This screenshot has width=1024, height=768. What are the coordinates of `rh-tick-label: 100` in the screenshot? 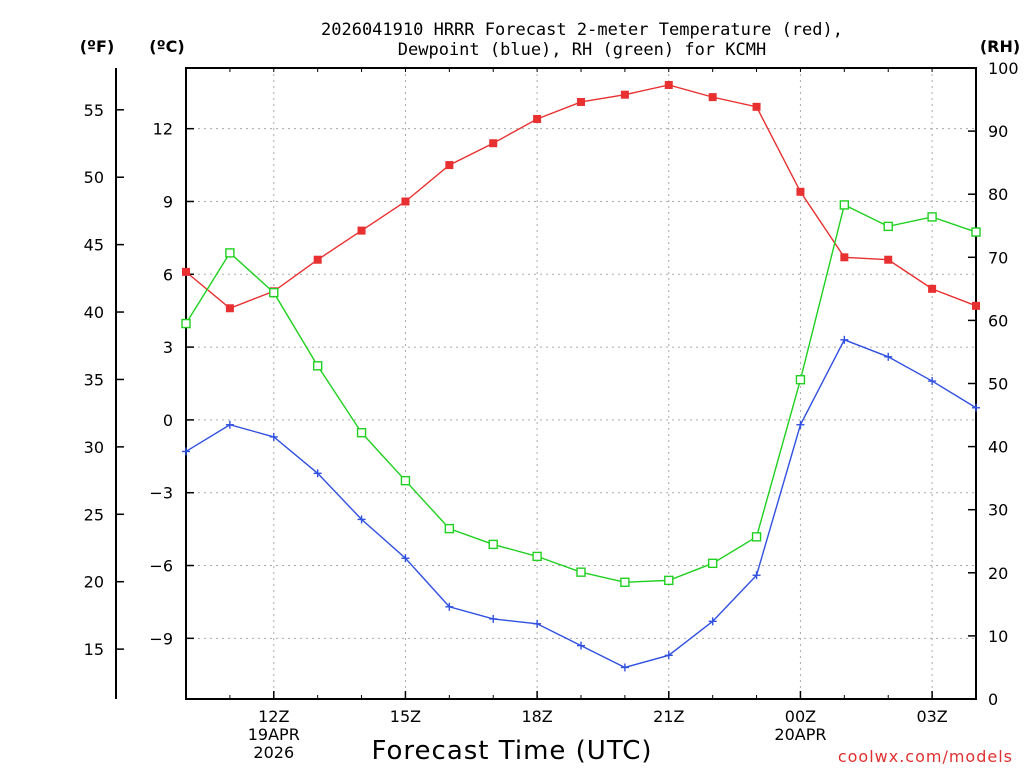 It's located at (1003, 68).